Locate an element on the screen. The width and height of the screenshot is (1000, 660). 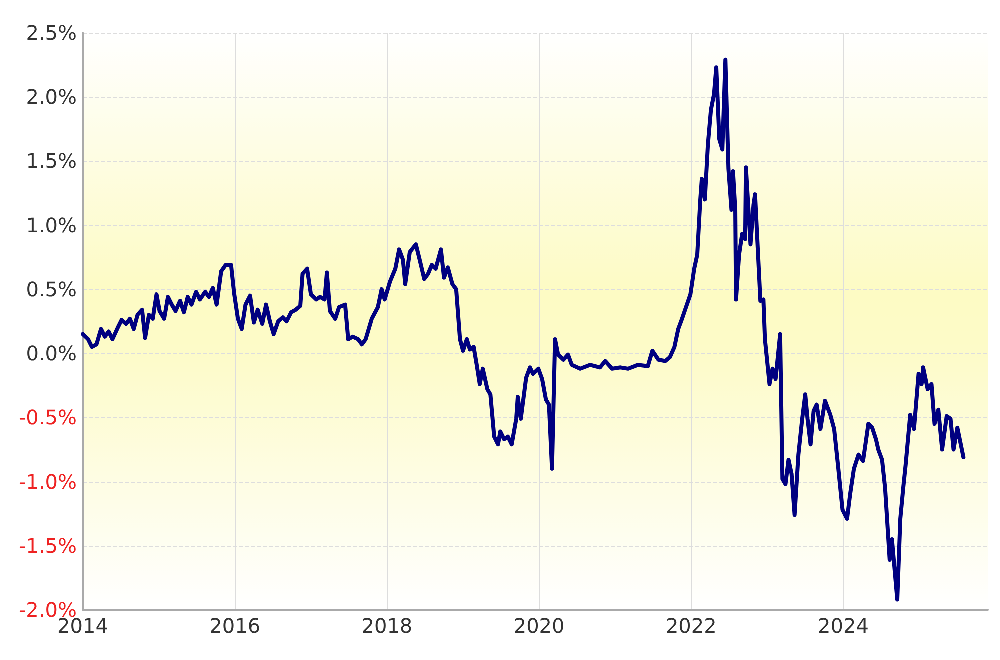
y-tick-label: 2.5% is located at coordinates (51, 33).